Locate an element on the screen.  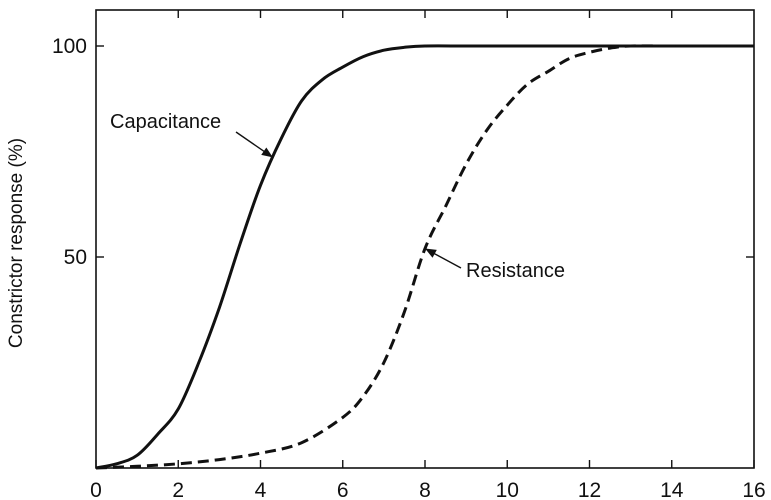
x-tick-label: 14 is located at coordinates (672, 489).